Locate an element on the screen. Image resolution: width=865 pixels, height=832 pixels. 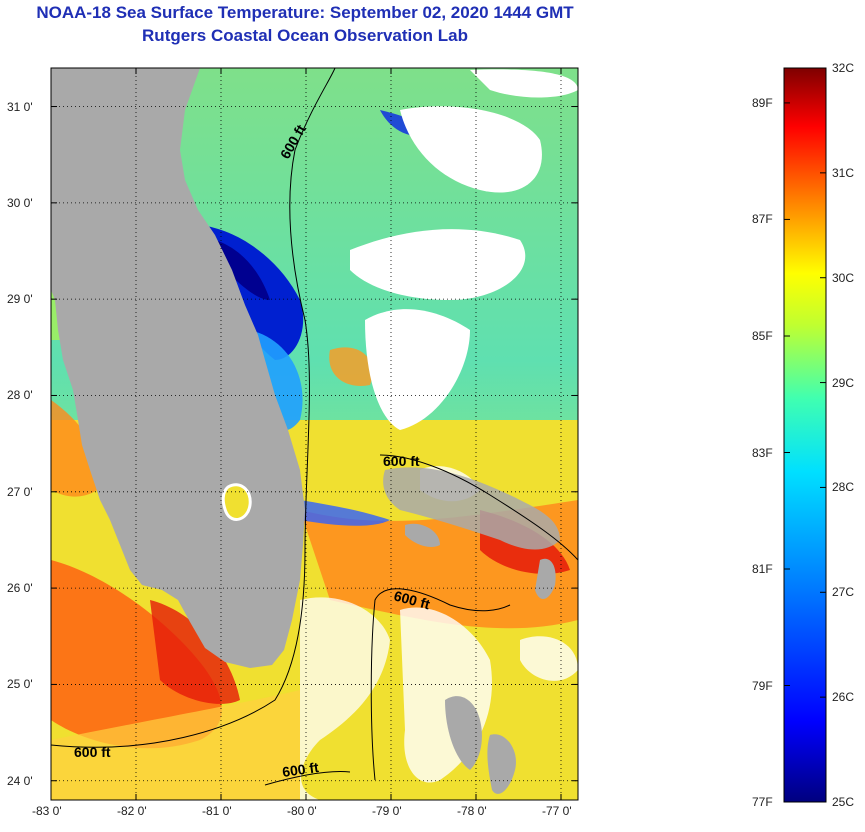
contour-600ft-bahamas-south is located at coordinates (440, 684).